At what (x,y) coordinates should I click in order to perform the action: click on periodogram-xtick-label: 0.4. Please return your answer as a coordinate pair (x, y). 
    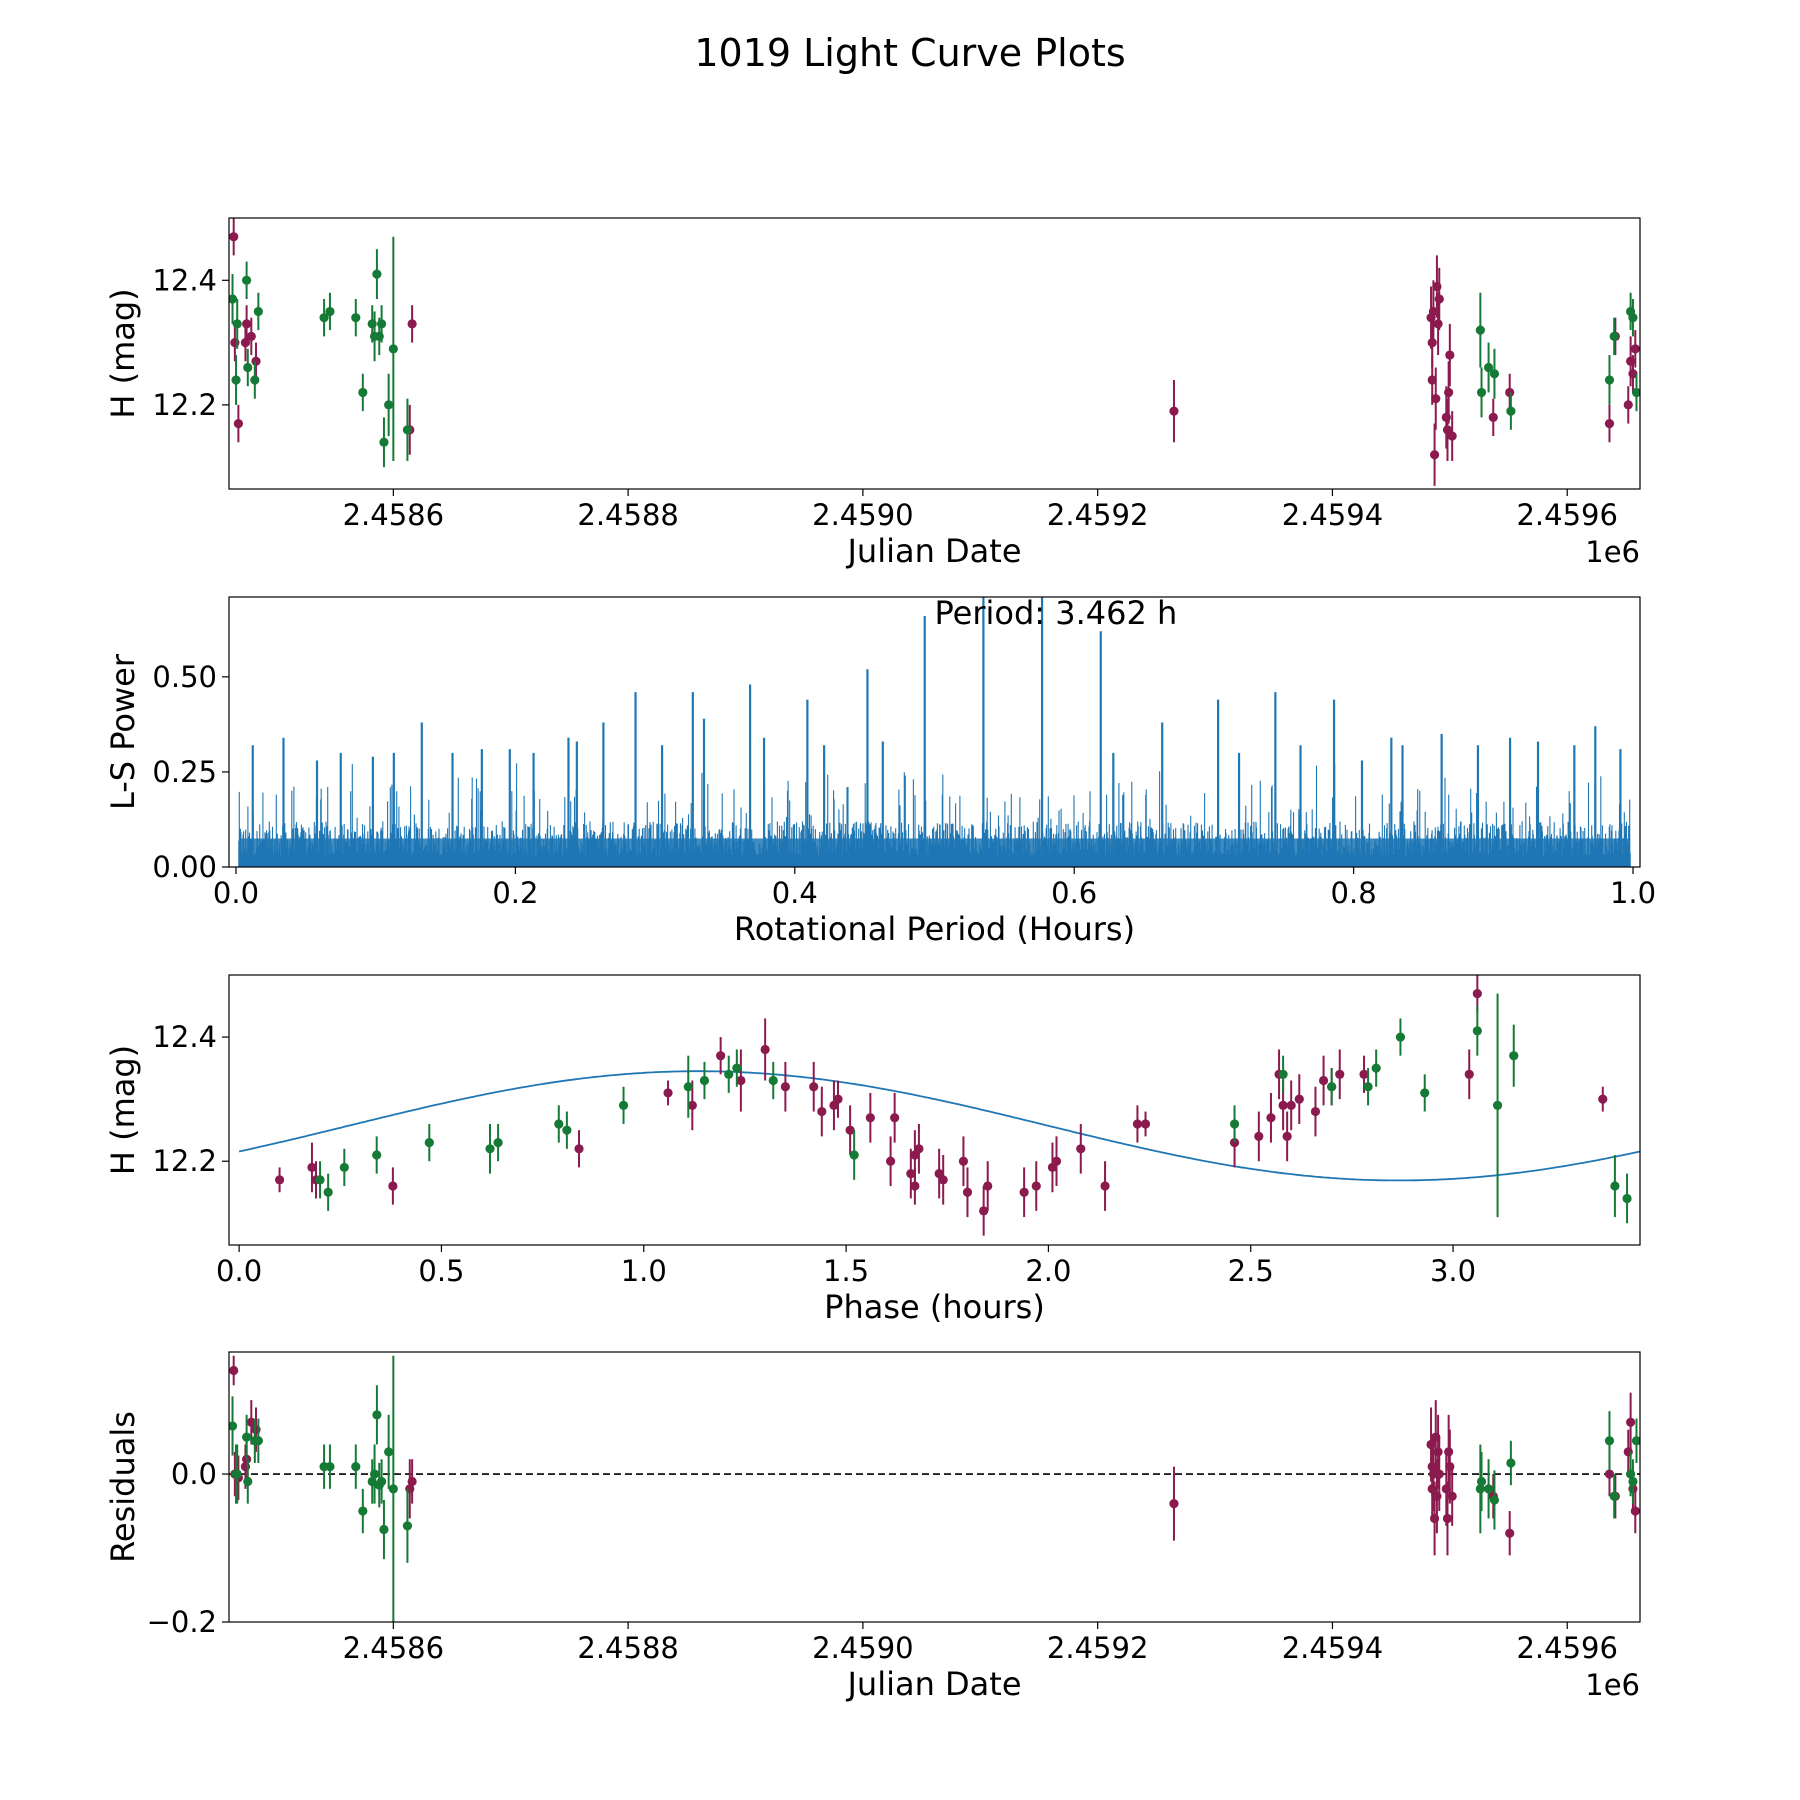
    Looking at the image, I should click on (795, 893).